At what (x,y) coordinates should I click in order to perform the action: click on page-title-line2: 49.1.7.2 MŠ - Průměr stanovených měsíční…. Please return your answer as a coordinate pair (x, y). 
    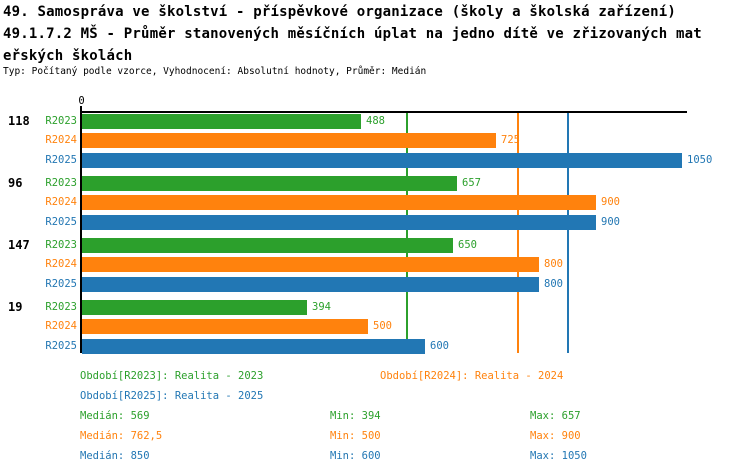
    Looking at the image, I should click on (352, 34).